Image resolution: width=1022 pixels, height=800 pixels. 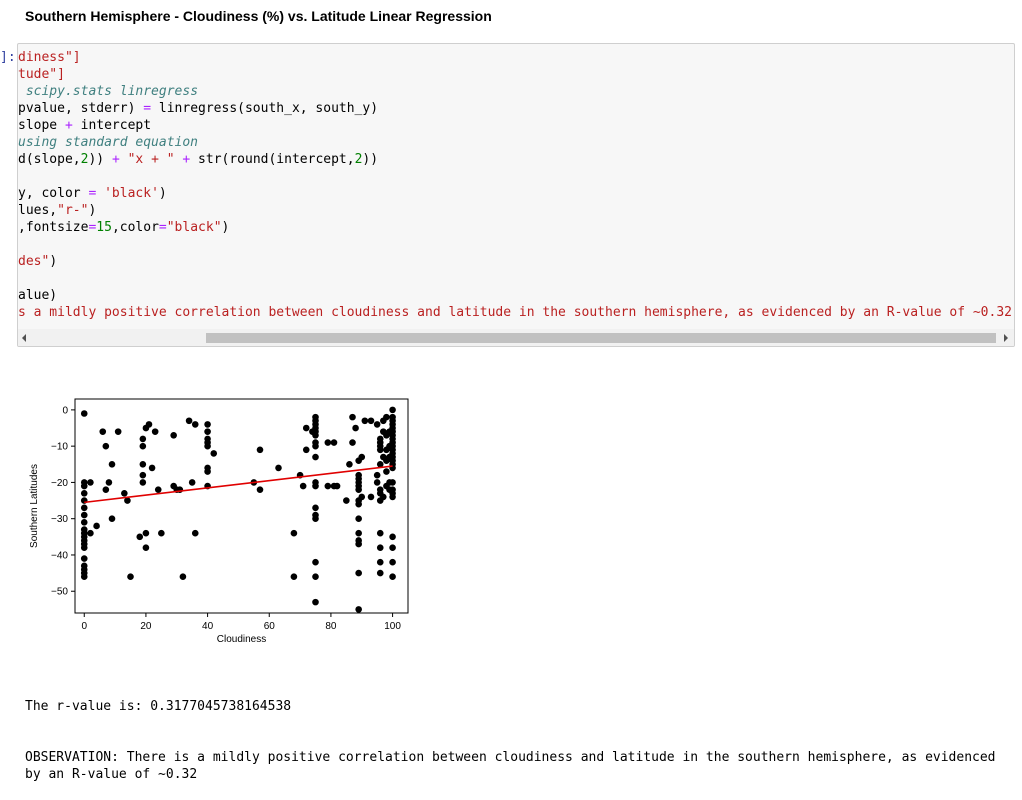 What do you see at coordinates (1006, 338) in the screenshot?
I see `scroll-right-arrow-icon` at bounding box center [1006, 338].